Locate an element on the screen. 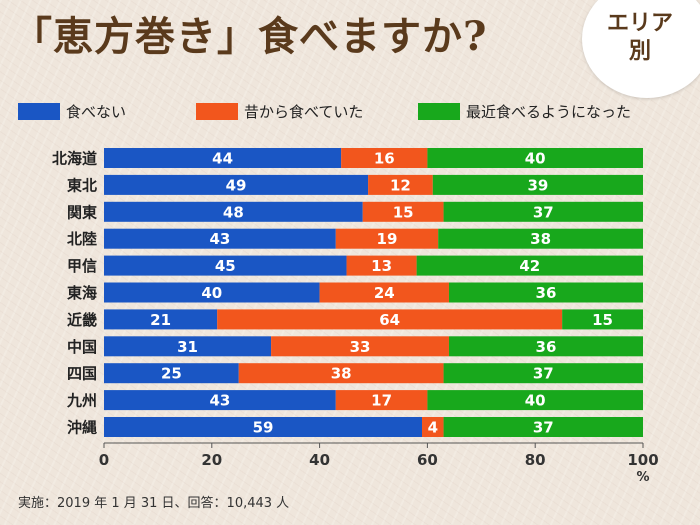 Image resolution: width=700 pixels, height=525 pixels. data-label: 13 is located at coordinates (381, 266).